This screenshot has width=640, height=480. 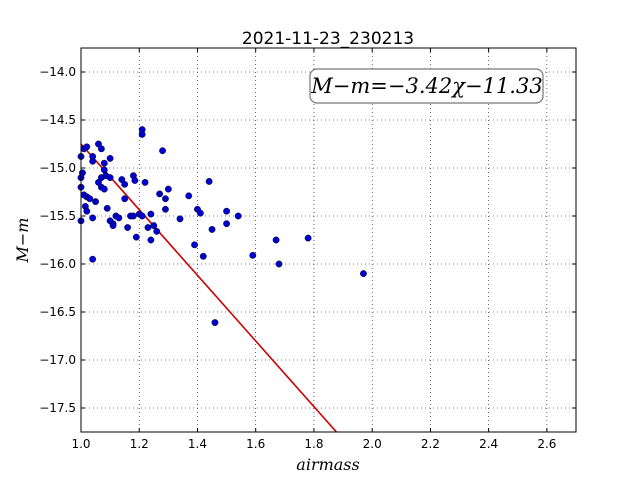 I want to click on y-tick-label: −17.5, so click(x=57, y=408).